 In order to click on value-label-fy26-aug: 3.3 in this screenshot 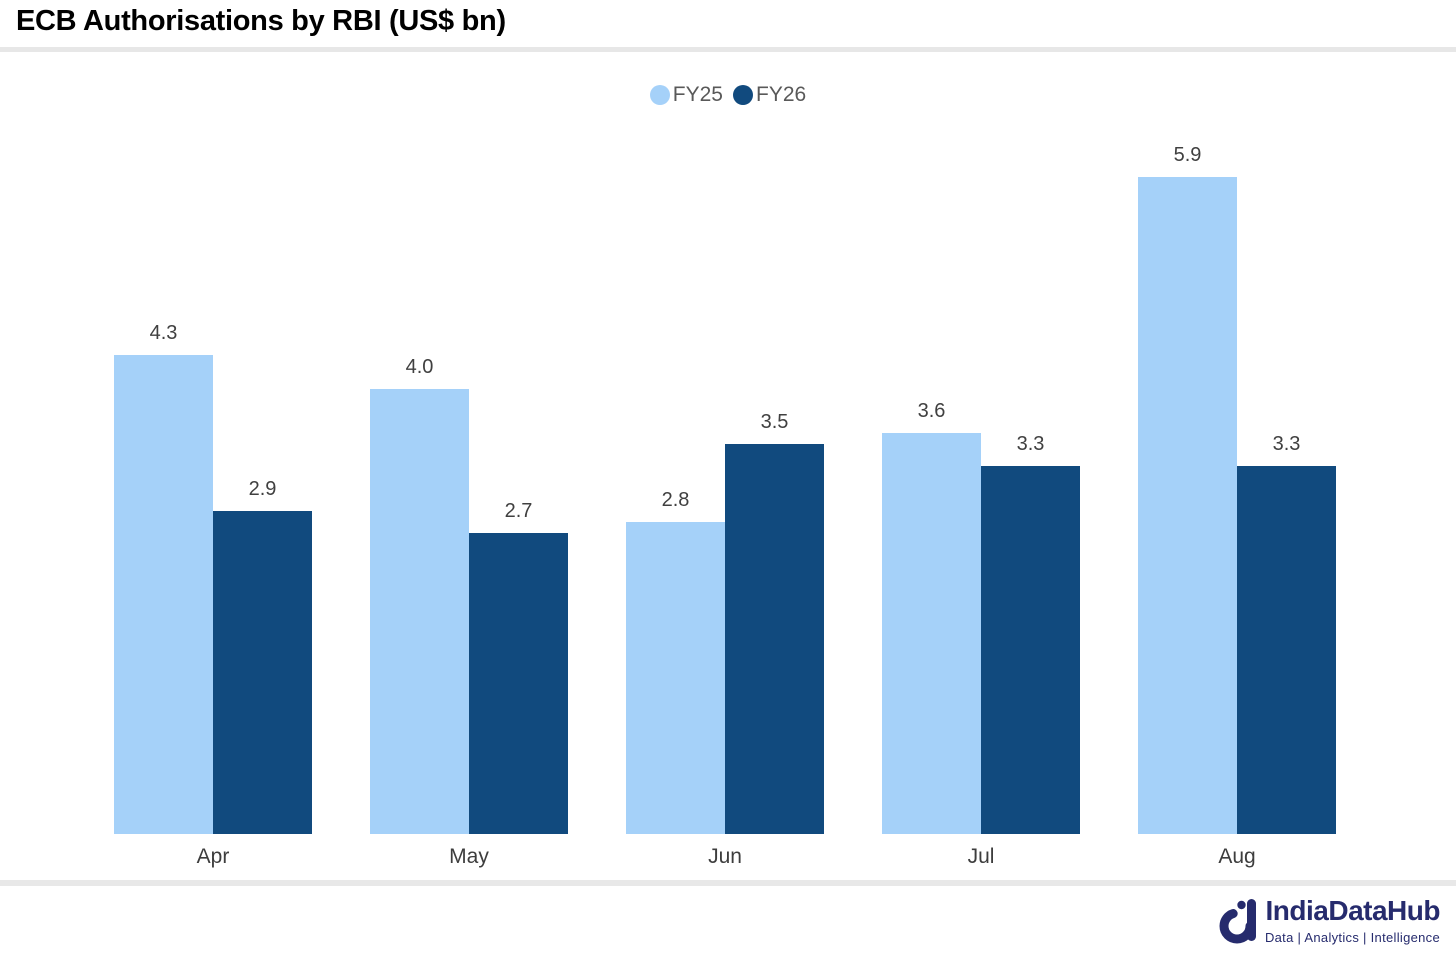, I will do `click(1286, 444)`.